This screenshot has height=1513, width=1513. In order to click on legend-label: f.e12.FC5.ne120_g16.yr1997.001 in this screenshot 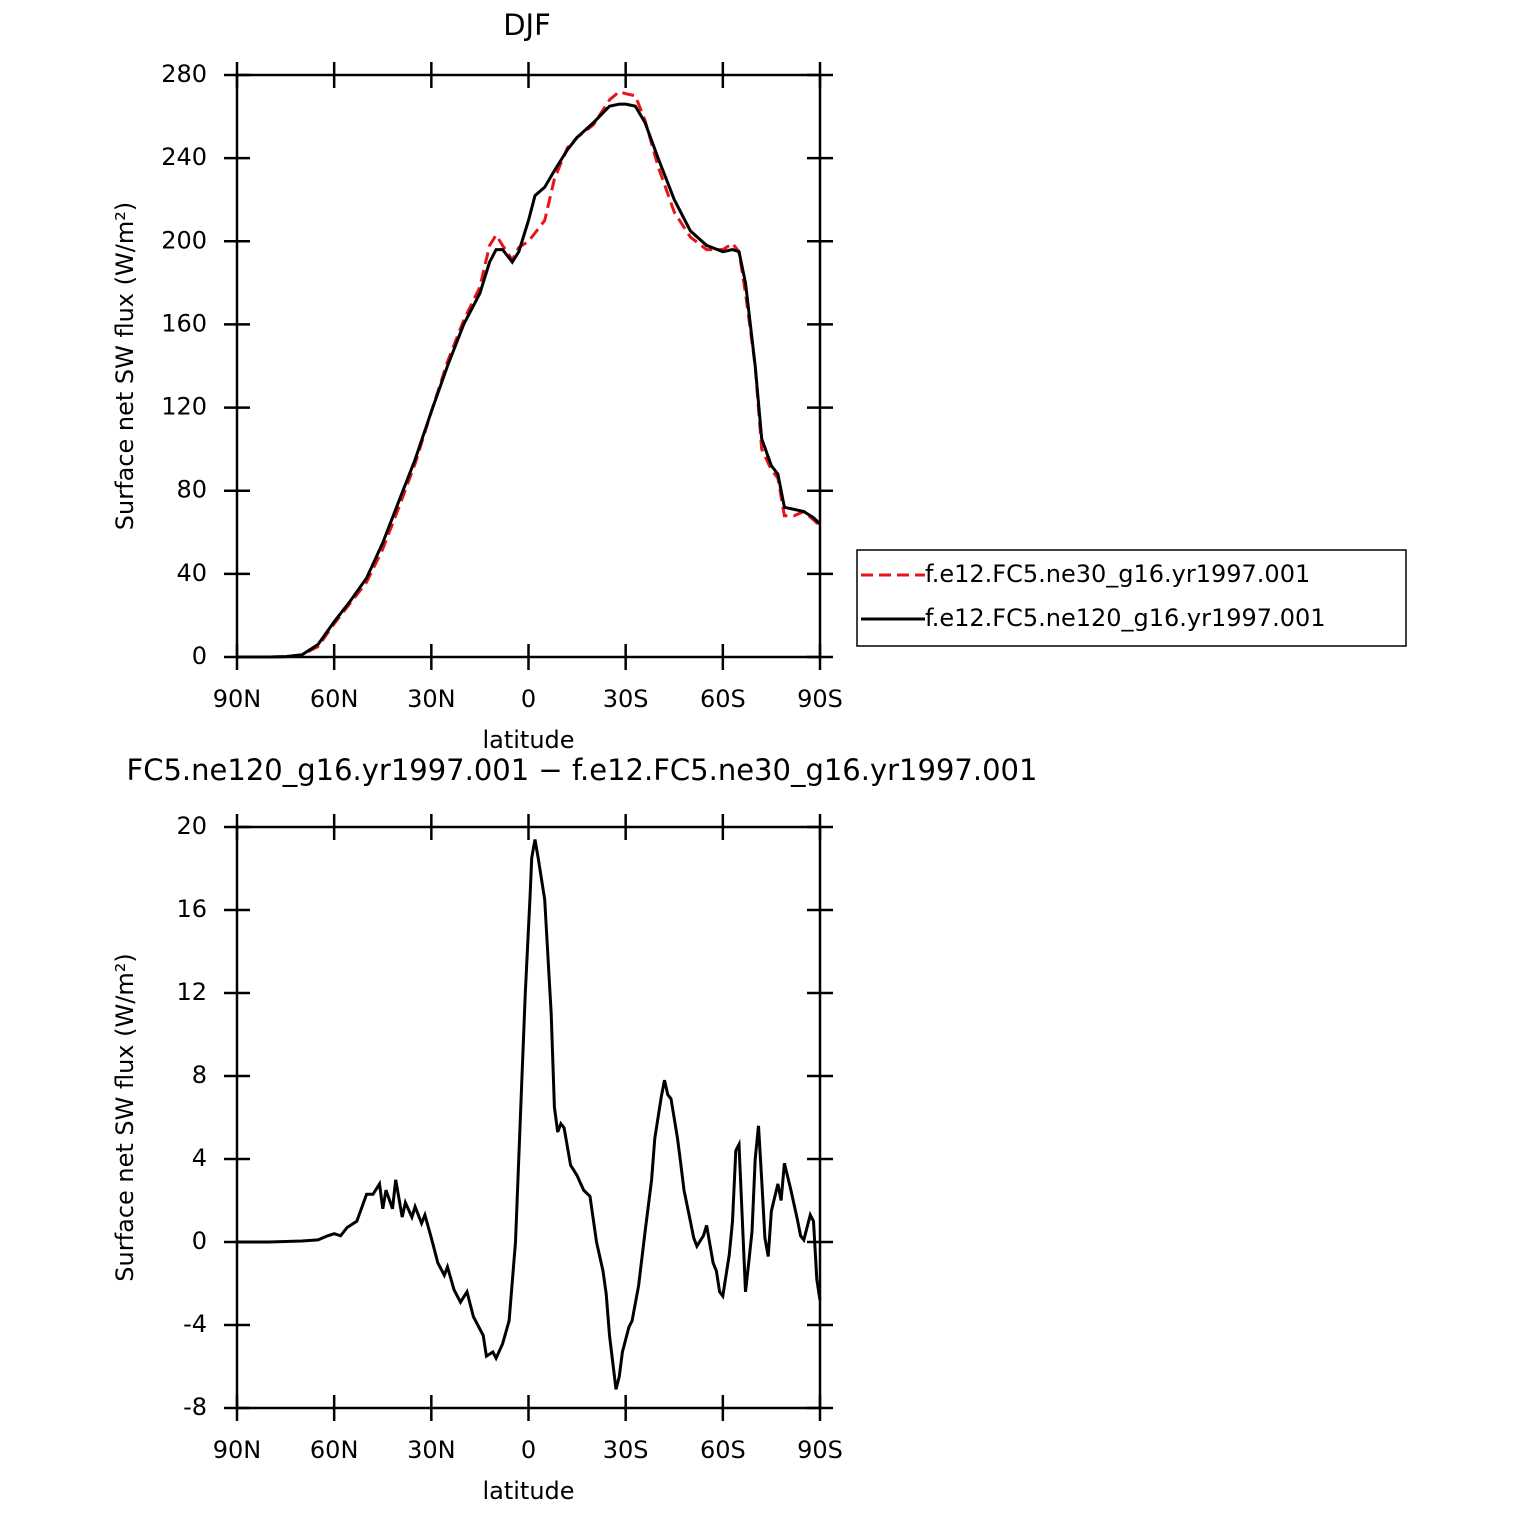, I will do `click(1125, 618)`.